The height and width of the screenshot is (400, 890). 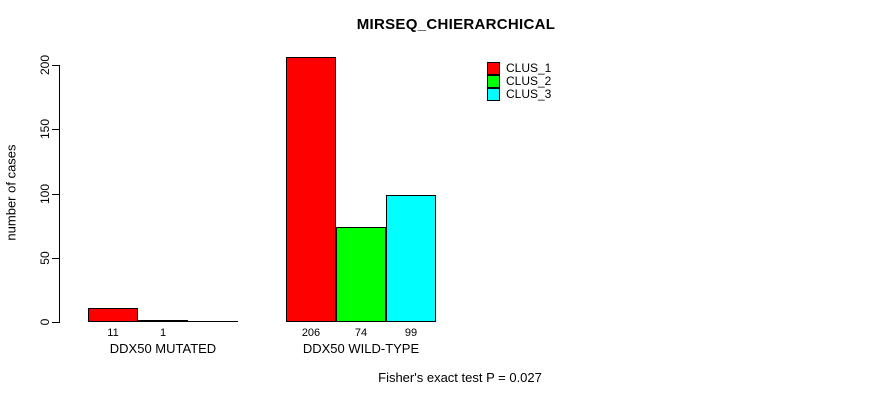 What do you see at coordinates (45, 65) in the screenshot?
I see `y-axis-tick-label: 200` at bounding box center [45, 65].